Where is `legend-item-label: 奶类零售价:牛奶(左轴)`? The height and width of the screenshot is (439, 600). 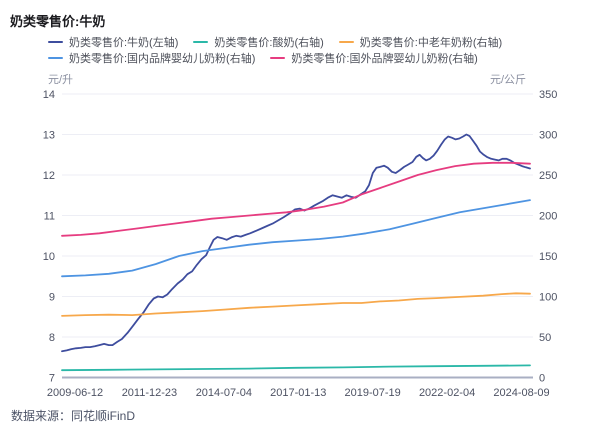
legend-item-label: 奶类零售价:牛奶(左轴) is located at coordinates (124, 43).